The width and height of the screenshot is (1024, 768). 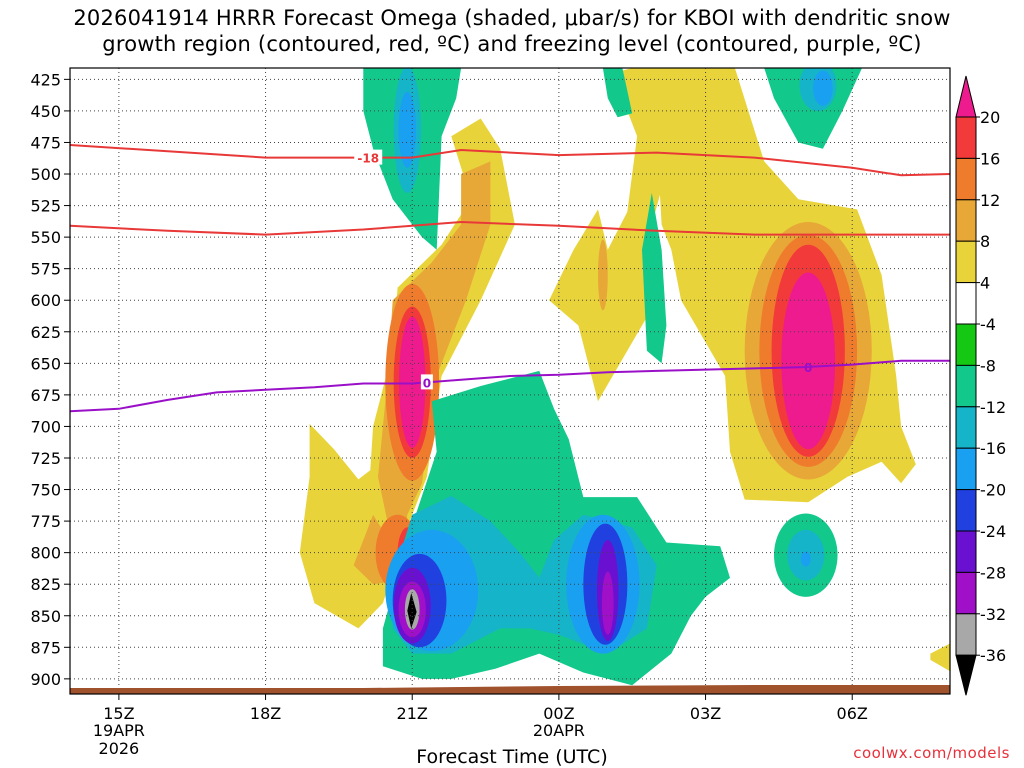 I want to click on y-tick-label: 750, so click(x=45, y=490).